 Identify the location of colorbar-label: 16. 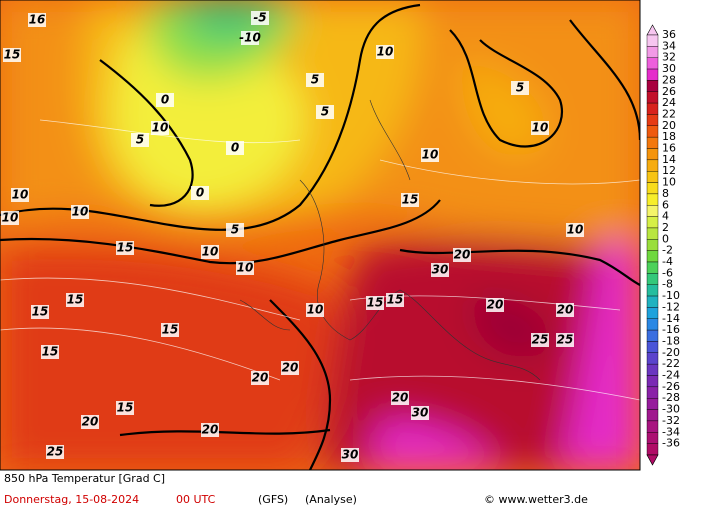
(669, 148).